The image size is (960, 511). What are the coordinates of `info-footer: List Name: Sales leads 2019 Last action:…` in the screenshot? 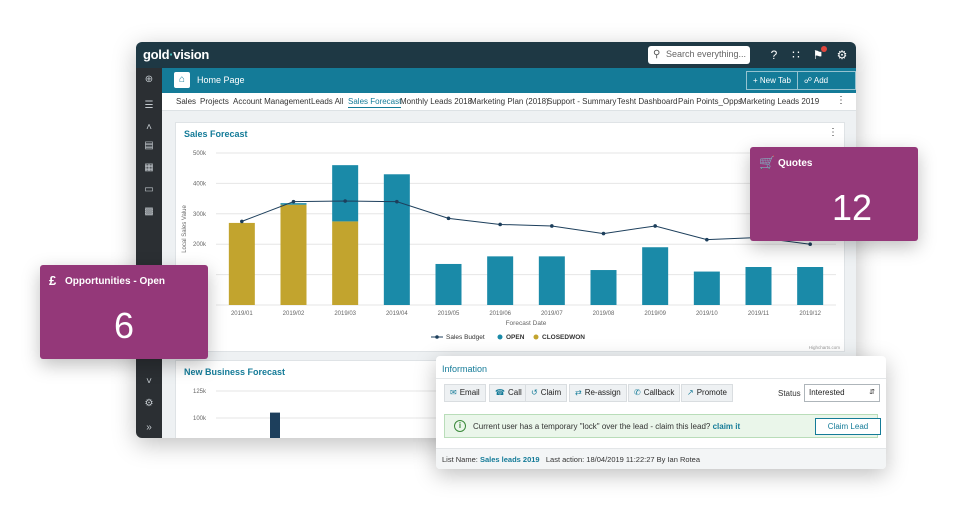 It's located at (661, 458).